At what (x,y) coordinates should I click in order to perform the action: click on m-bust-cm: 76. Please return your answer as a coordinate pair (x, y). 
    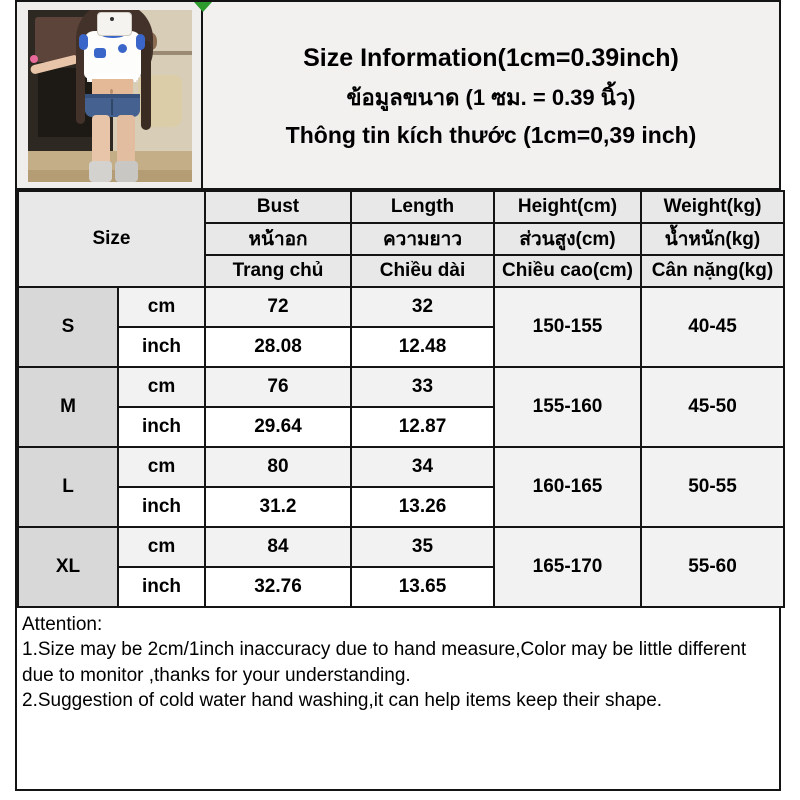
    Looking at the image, I should click on (278, 387).